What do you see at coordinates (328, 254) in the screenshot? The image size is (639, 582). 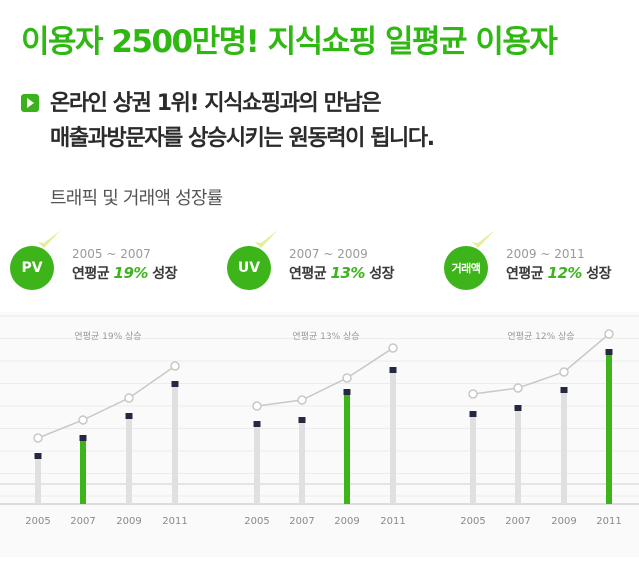 I see `metric-period: 2007 ~ 2009` at bounding box center [328, 254].